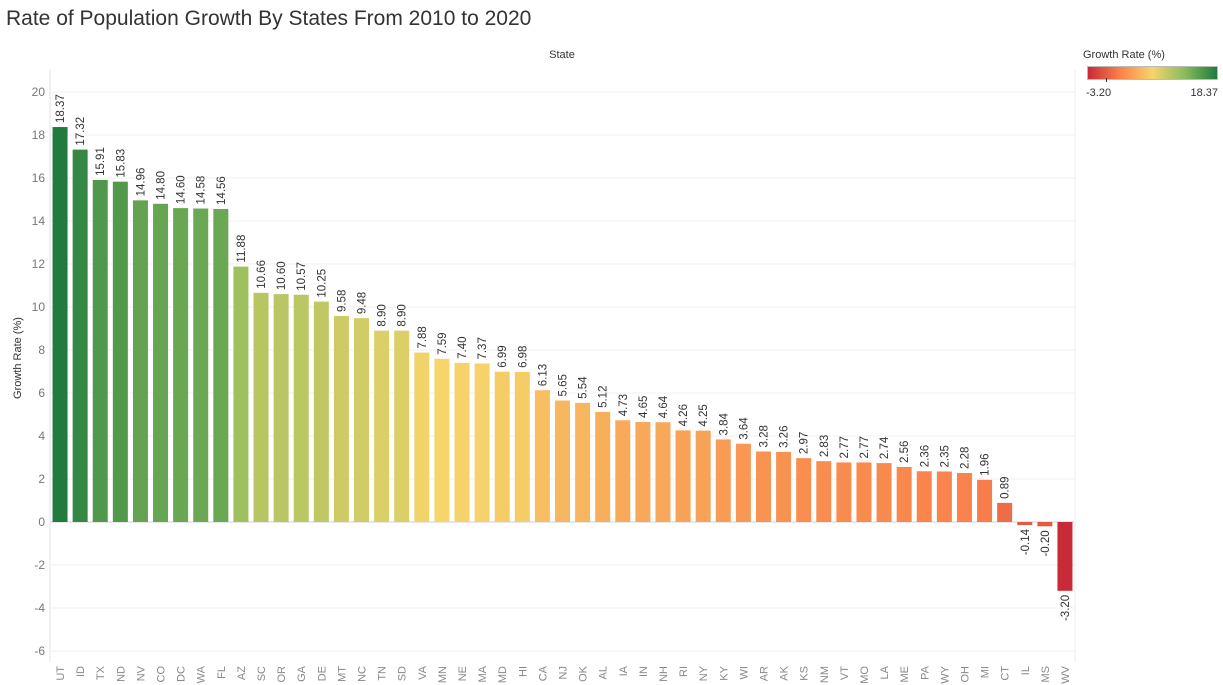 The width and height of the screenshot is (1223, 685). What do you see at coordinates (664, 674) in the screenshot?
I see `x-tick-label: NH` at bounding box center [664, 674].